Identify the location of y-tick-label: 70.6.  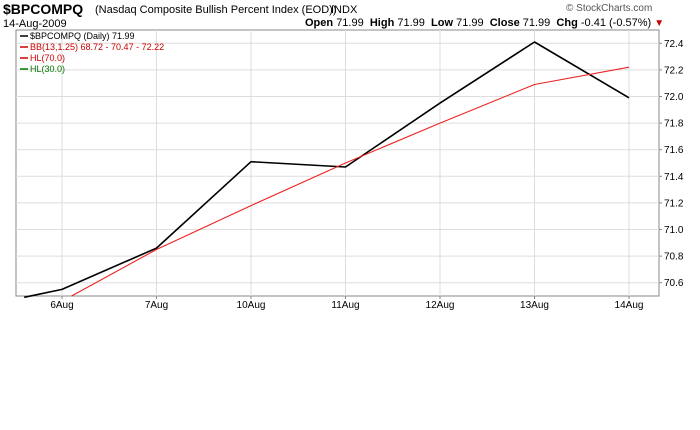
(674, 283).